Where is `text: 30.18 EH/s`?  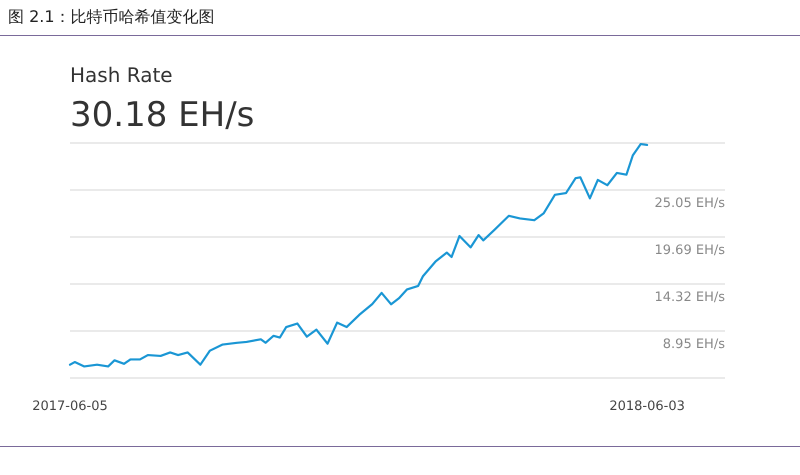 text: 30.18 EH/s is located at coordinates (162, 115).